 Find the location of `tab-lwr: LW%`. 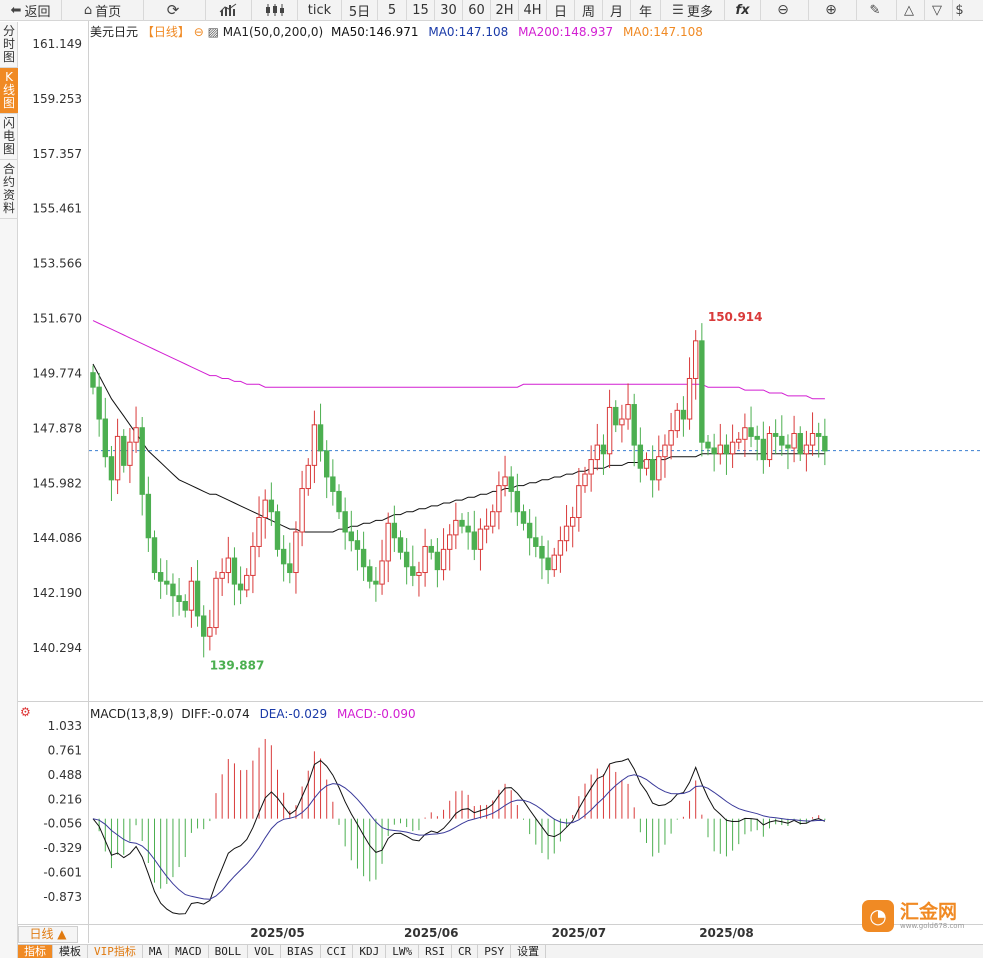

tab-lwr: LW% is located at coordinates (403, 951).